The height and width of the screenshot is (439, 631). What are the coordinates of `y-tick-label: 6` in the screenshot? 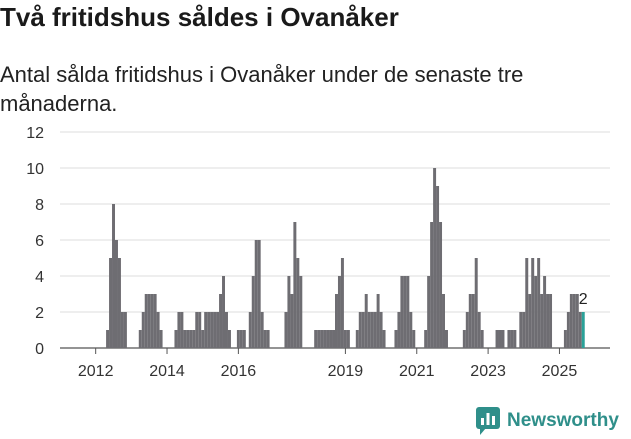 It's located at (39, 241).